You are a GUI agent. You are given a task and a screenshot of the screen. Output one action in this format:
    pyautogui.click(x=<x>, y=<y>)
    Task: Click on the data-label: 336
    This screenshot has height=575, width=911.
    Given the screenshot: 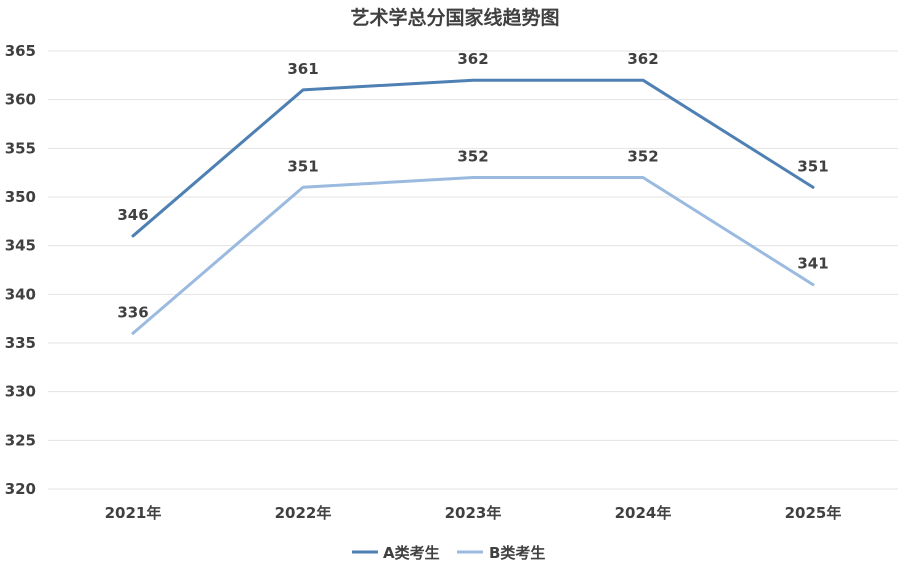 What is the action you would take?
    pyautogui.click(x=132, y=312)
    